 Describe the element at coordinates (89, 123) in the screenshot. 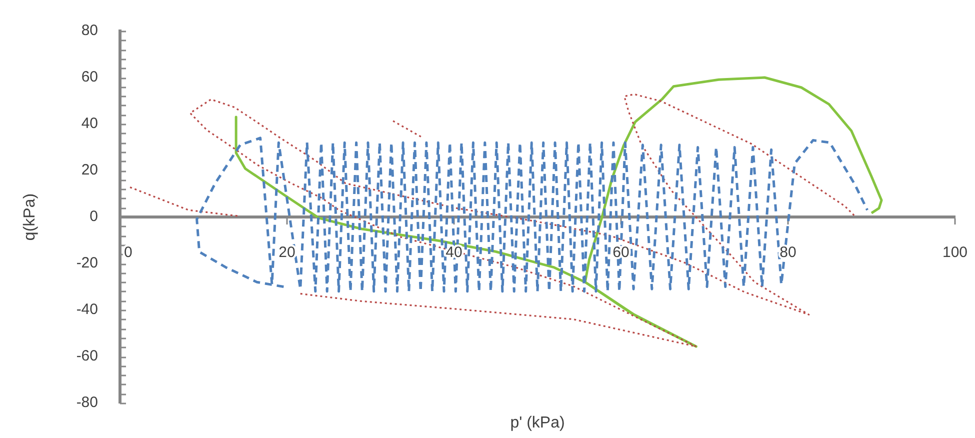

I see `y-tick-label: 40` at that location.